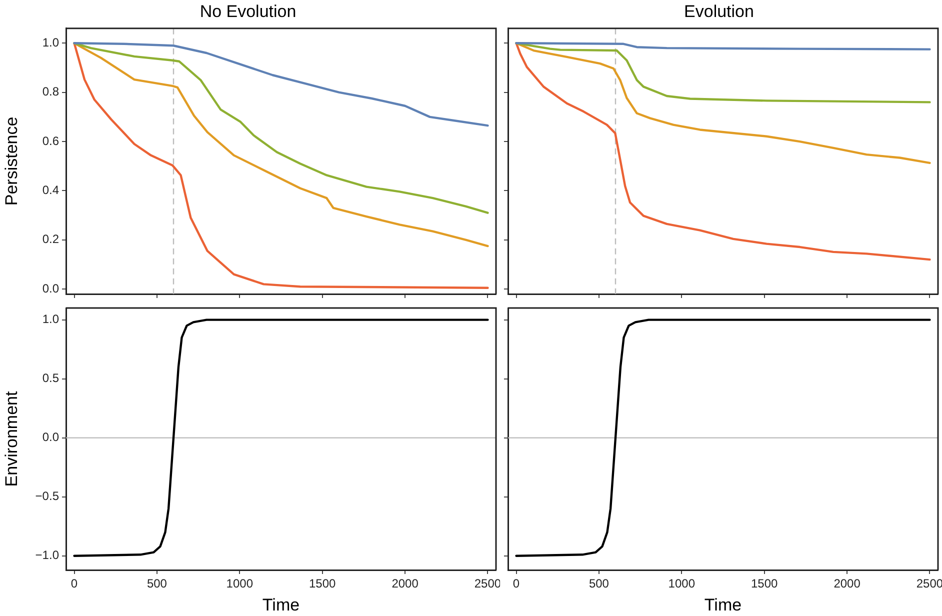  I want to click on chart-title: Evolution, so click(719, 11).